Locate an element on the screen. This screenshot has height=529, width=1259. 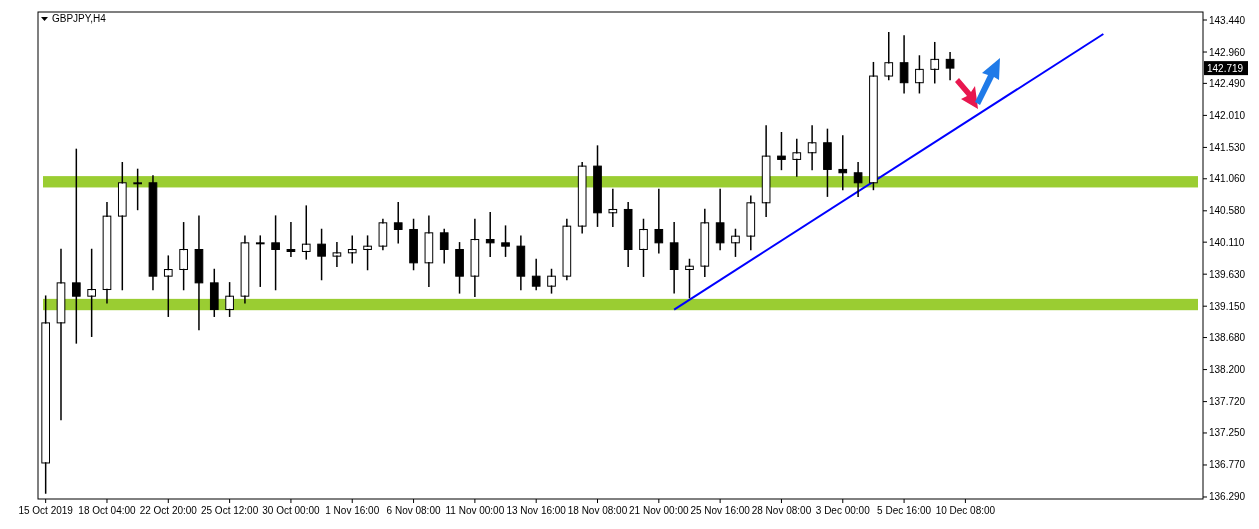
x-tick-label: 13 Nov 16:00 is located at coordinates (536, 510).